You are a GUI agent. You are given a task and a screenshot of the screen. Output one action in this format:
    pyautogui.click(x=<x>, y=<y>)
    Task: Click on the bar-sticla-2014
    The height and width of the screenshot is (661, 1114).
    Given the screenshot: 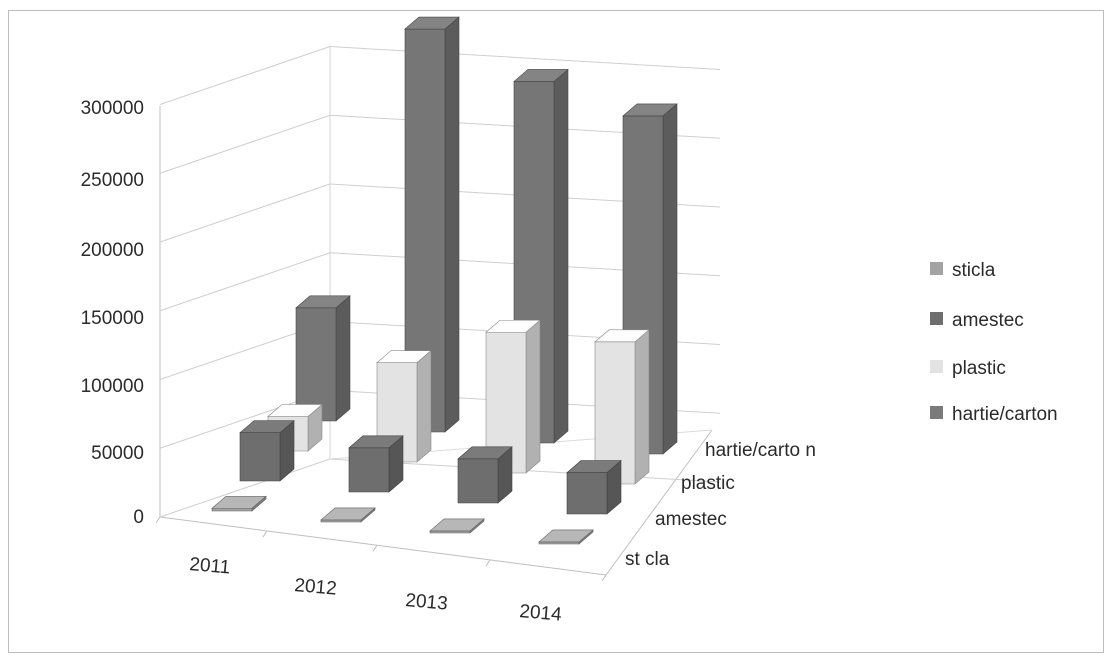 What is the action you would take?
    pyautogui.click(x=566, y=537)
    